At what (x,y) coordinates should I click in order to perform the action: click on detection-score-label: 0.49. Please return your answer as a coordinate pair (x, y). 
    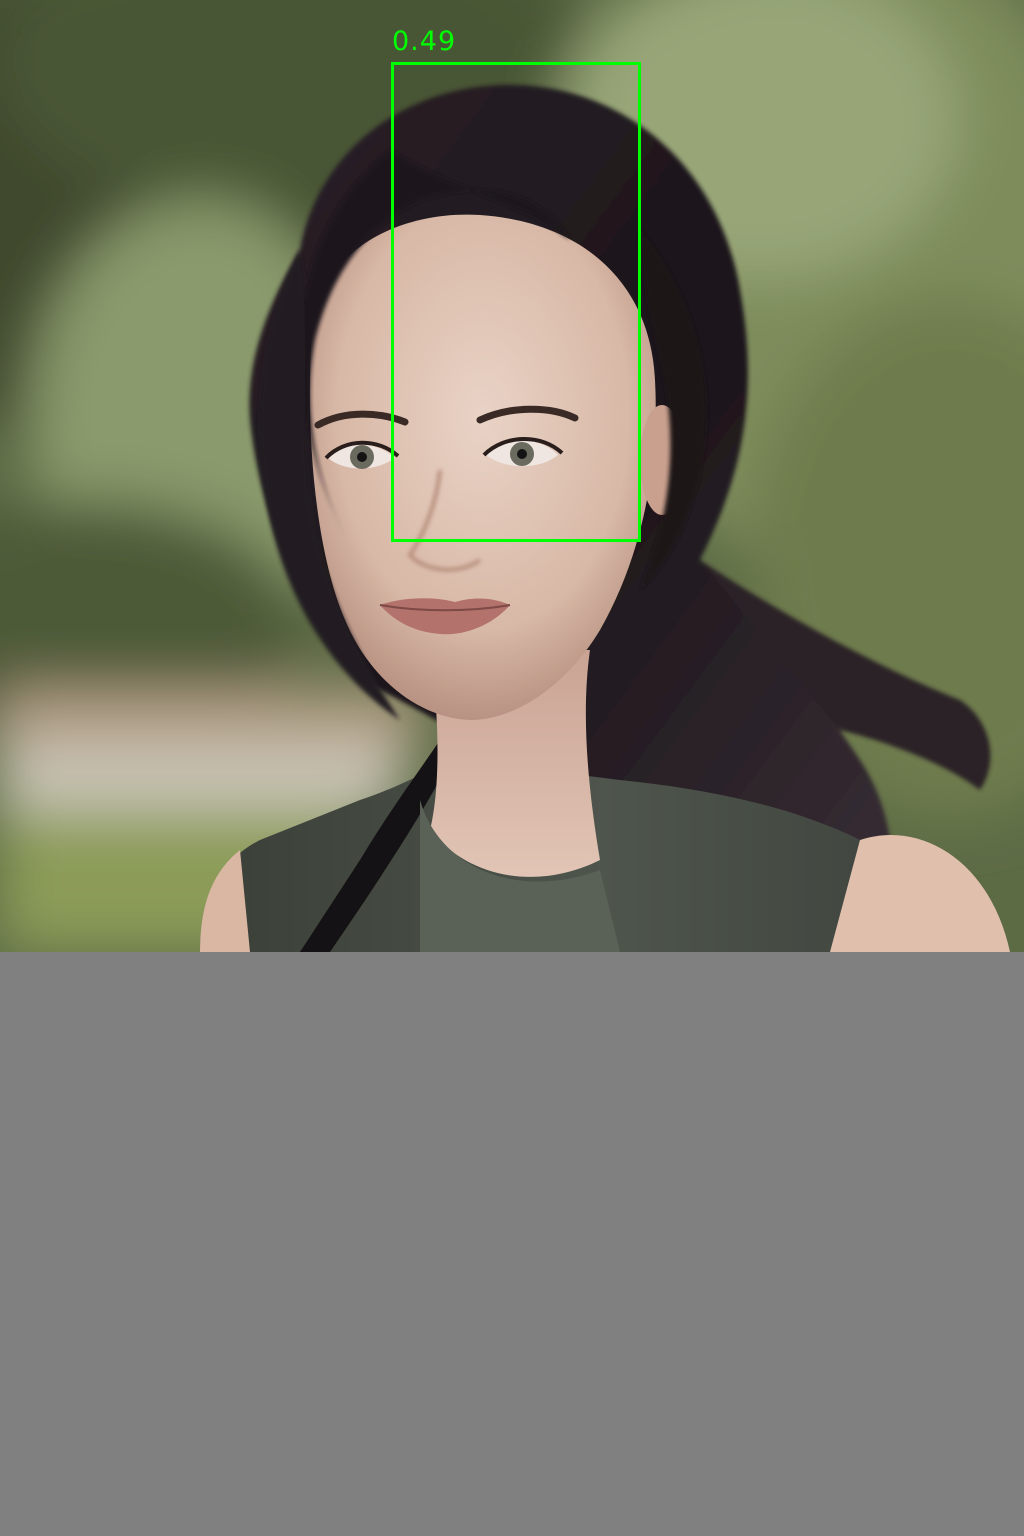
    Looking at the image, I should click on (424, 41).